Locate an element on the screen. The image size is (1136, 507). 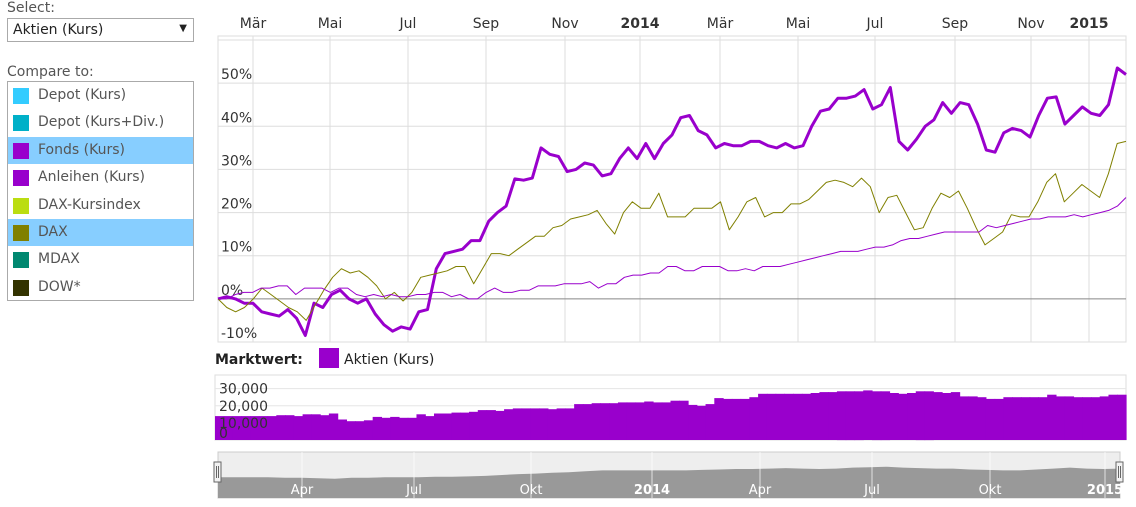
x-tick-label: Jul is located at coordinates (875, 24).